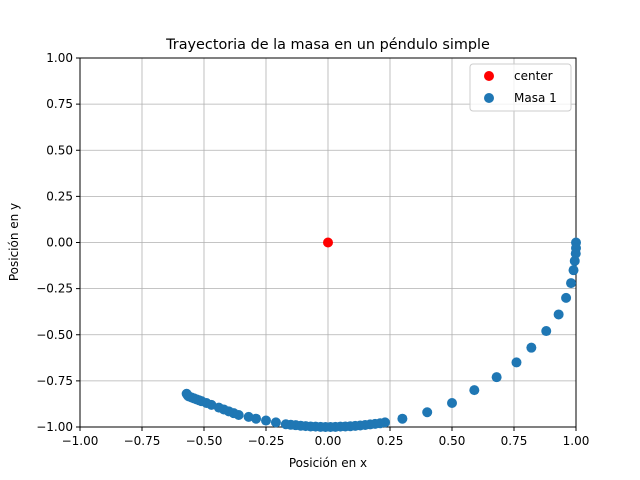 Image resolution: width=640 pixels, height=480 pixels. Describe the element at coordinates (59, 150) in the screenshot. I see `y-tick-label: 0.50` at that location.